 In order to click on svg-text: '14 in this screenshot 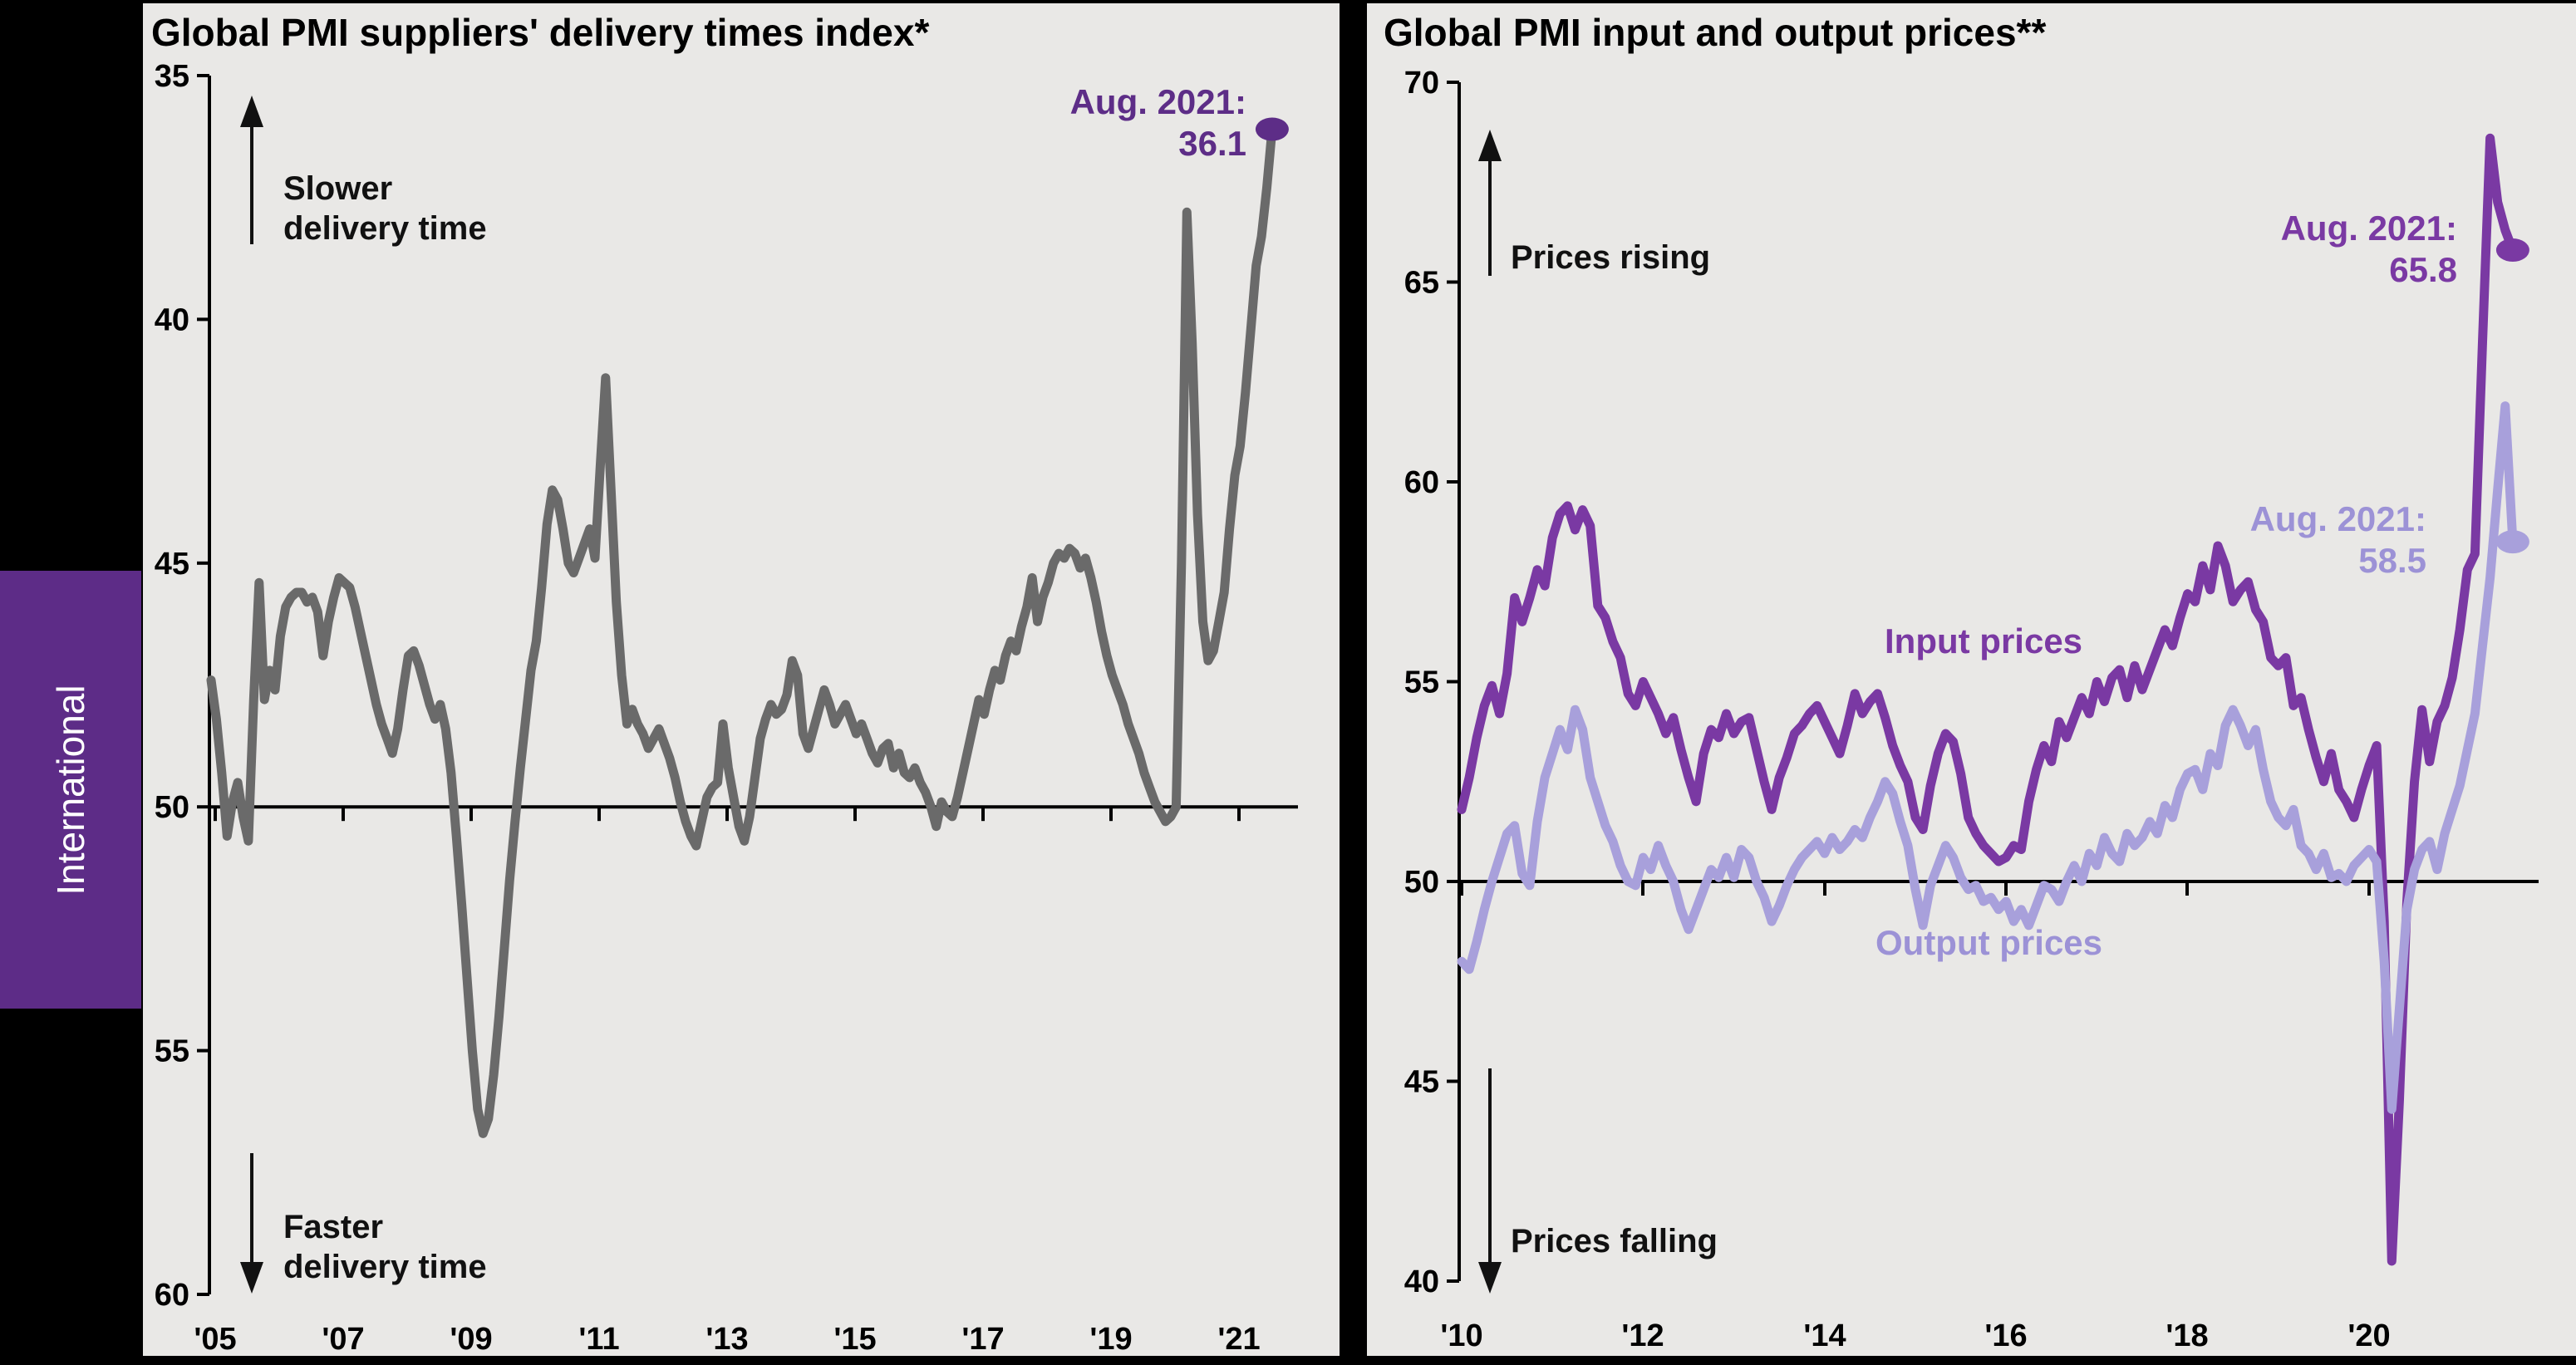, I will do `click(1824, 1335)`.